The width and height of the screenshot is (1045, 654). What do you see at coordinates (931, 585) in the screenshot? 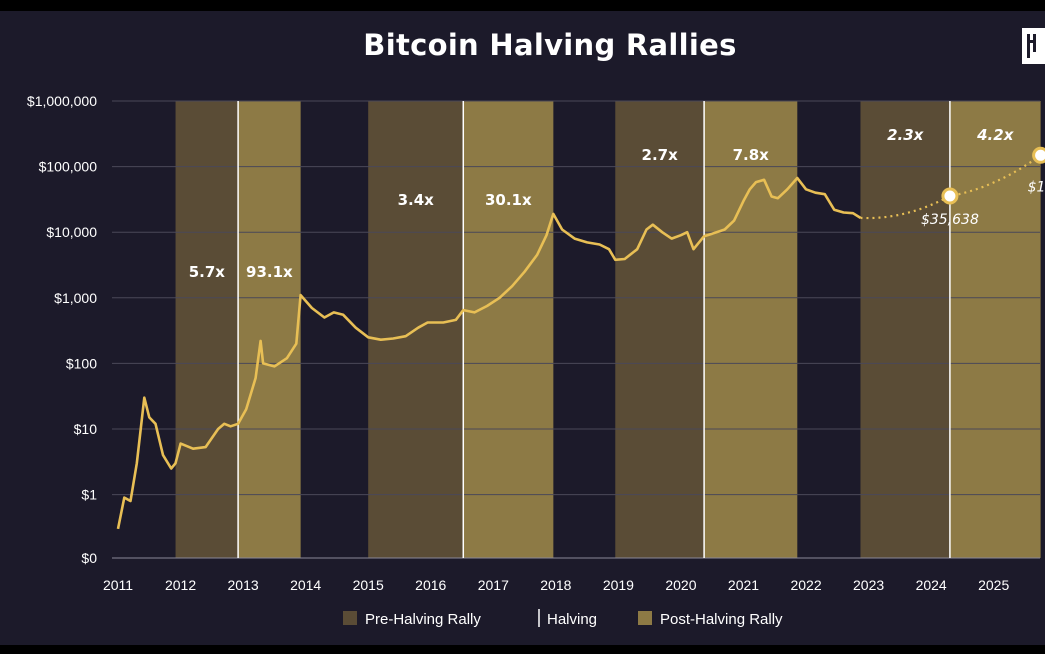
I see `x-tick-label: 2024` at bounding box center [931, 585].